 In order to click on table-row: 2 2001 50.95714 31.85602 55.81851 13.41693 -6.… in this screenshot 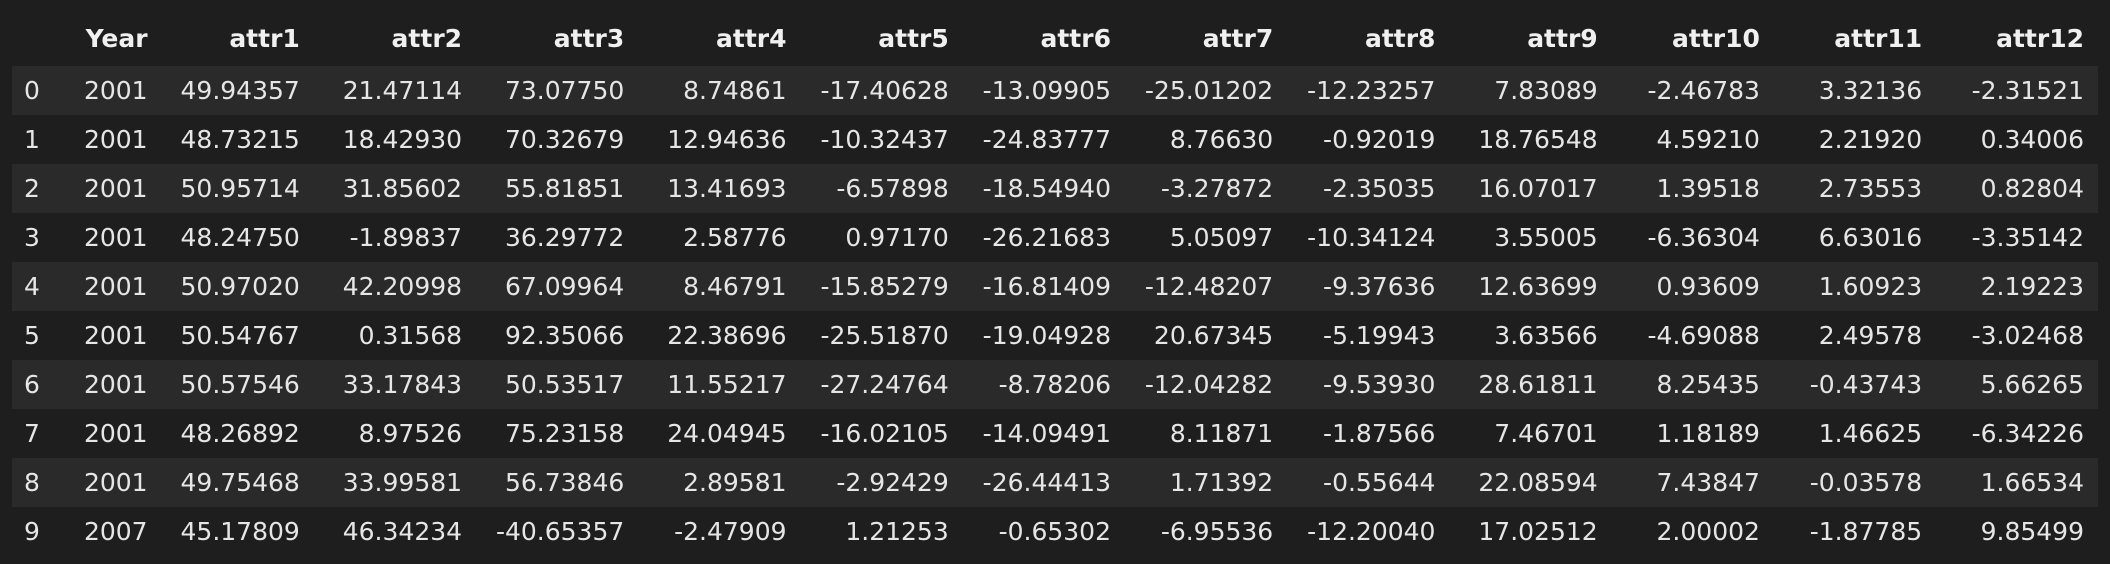, I will do `click(1055, 188)`.